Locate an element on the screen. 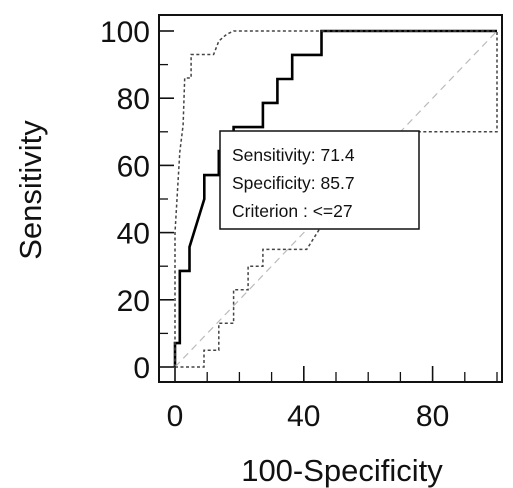 The width and height of the screenshot is (513, 488). y-tick-label: 100 is located at coordinates (125, 32).